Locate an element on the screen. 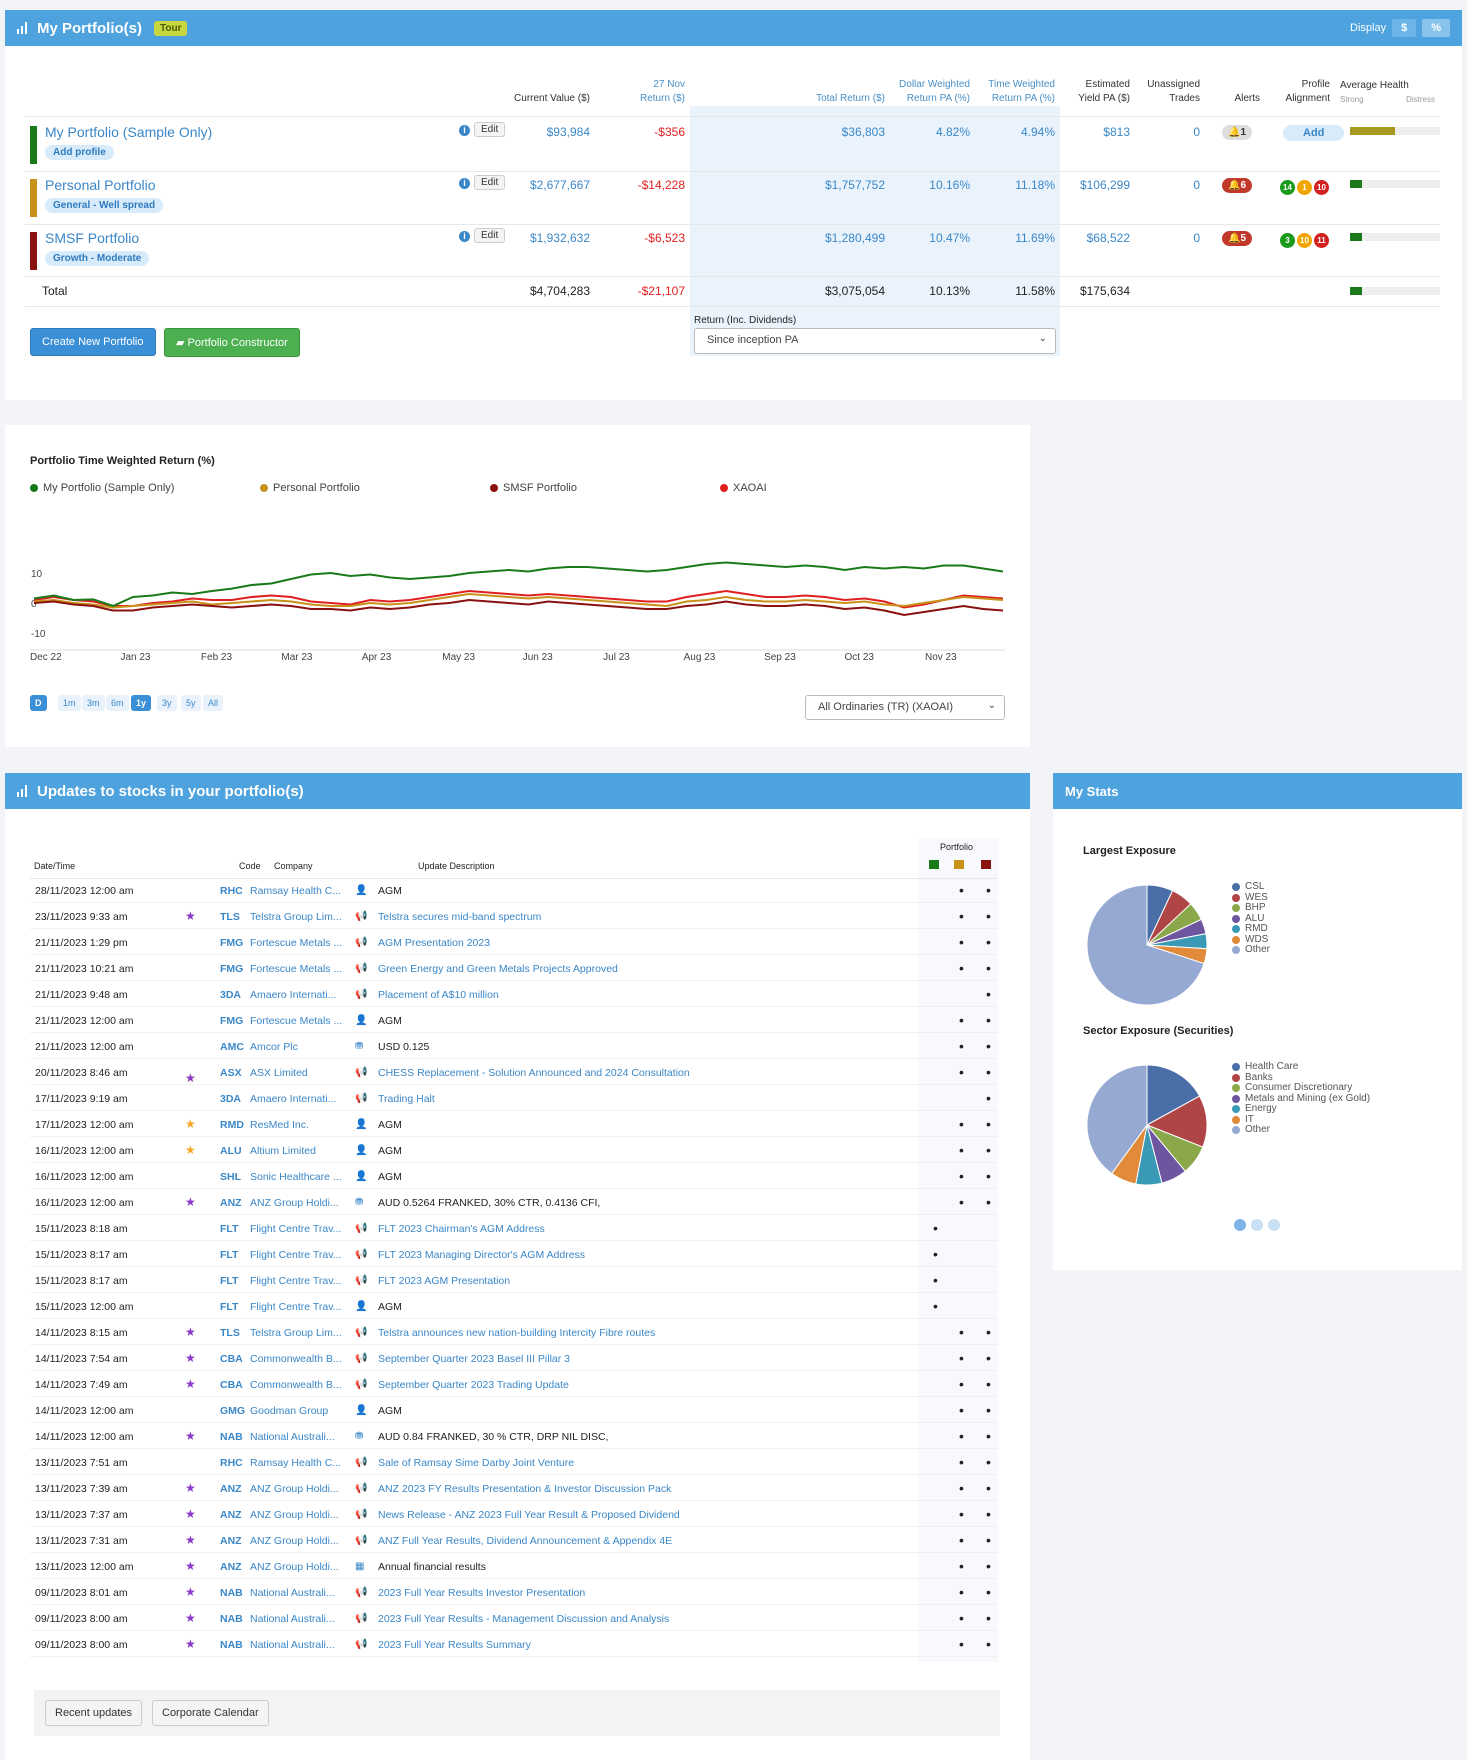  update-description: FLT 2023 Chairman's AGM Address is located at coordinates (461, 1229).